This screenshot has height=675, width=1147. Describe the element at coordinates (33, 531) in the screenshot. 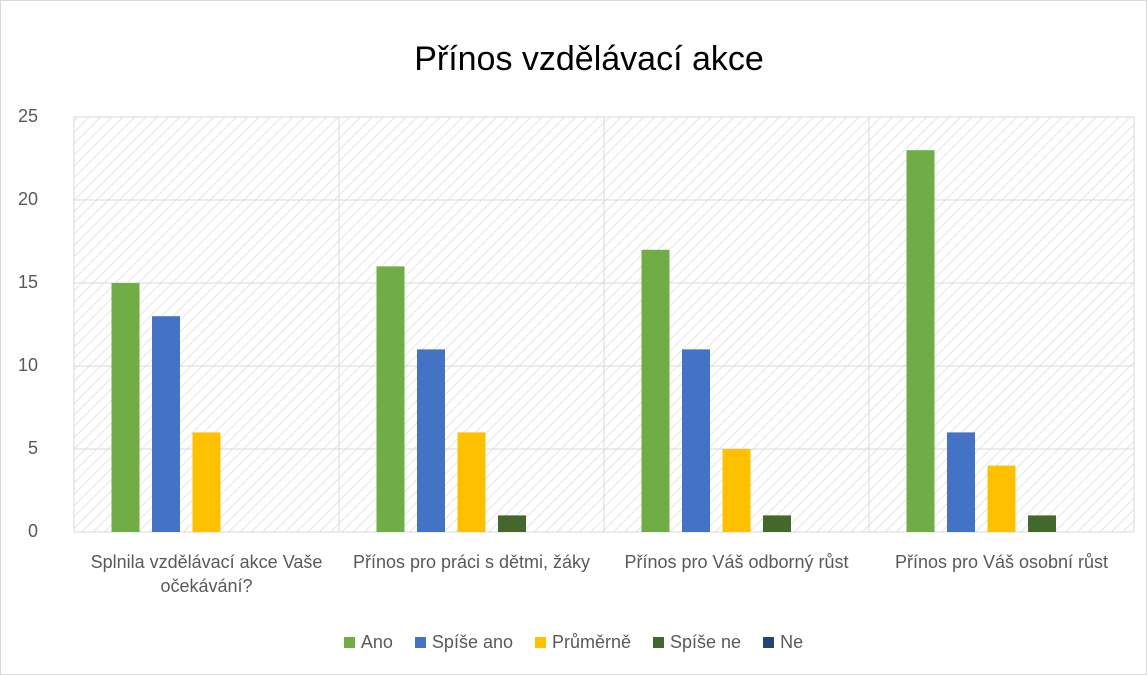

I see `y-tick-label: 0` at that location.